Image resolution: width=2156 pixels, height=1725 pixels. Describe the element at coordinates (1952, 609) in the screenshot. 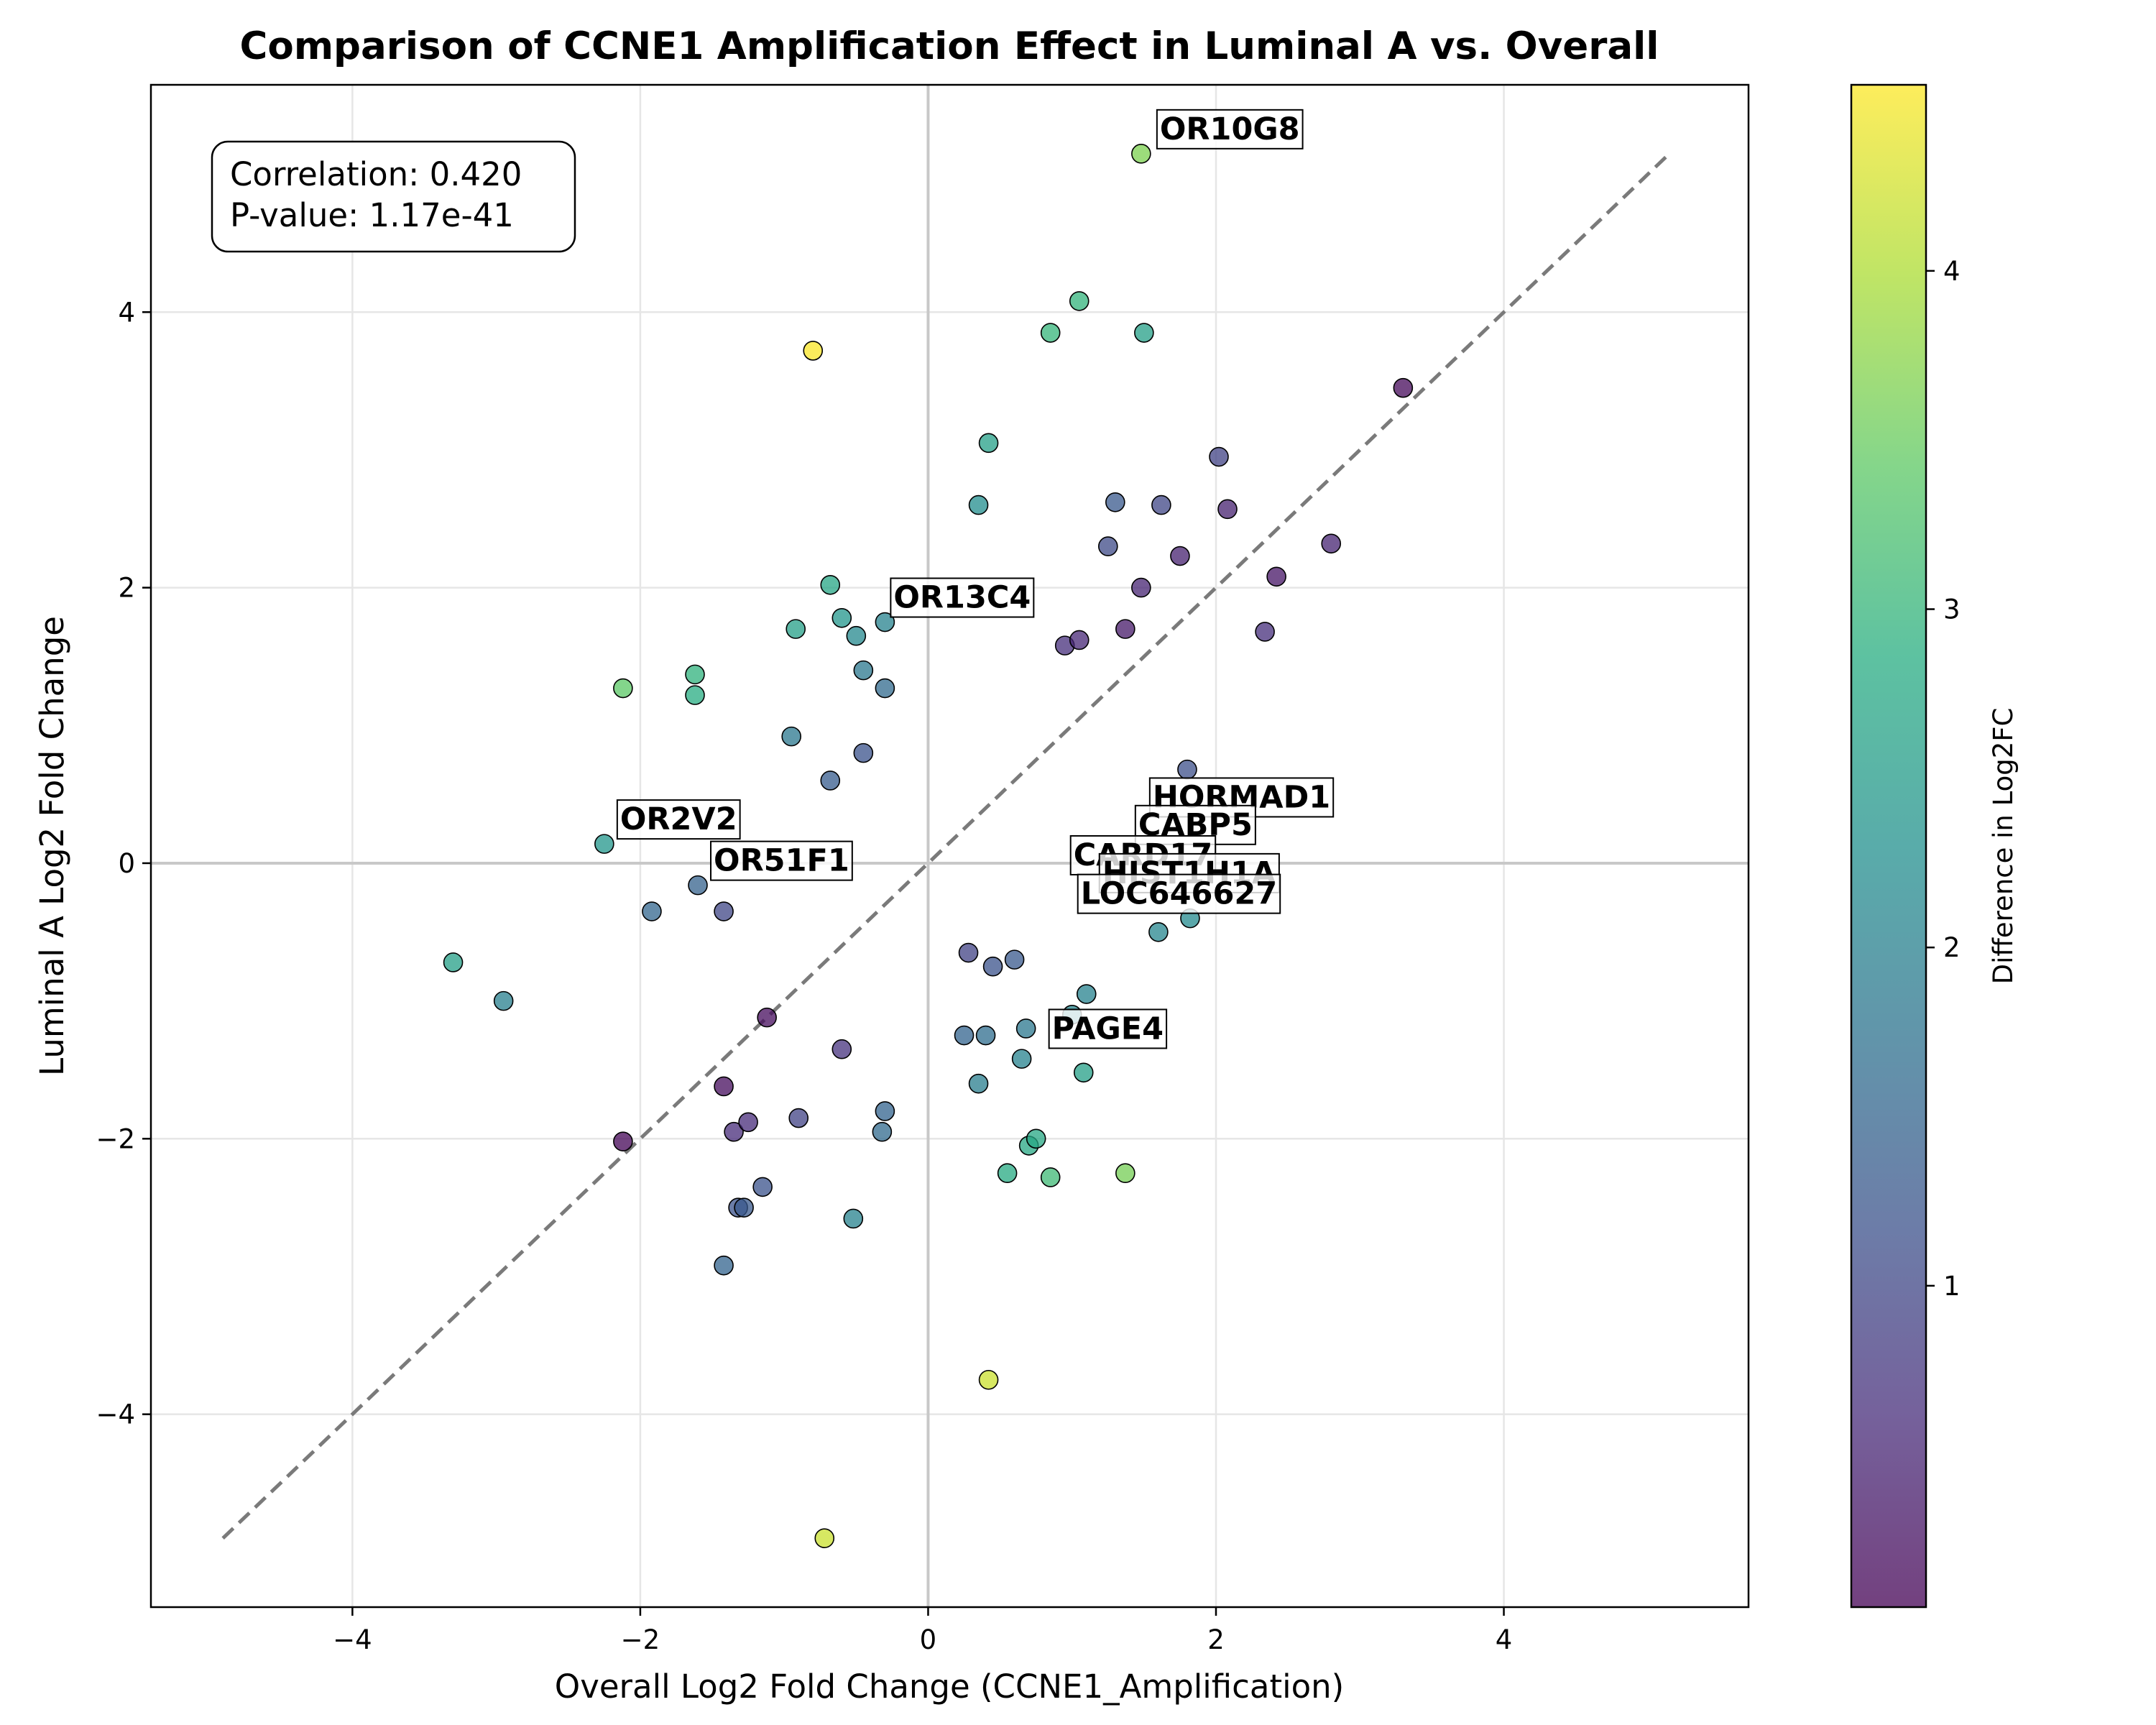

I see `colorbar-tick-label: 3` at that location.